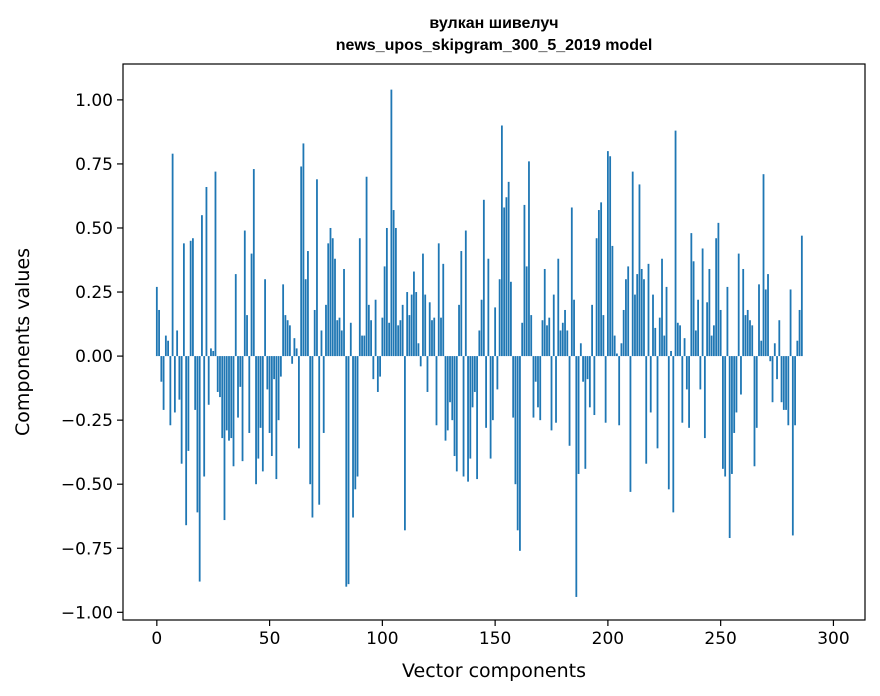 The image size is (880, 696). I want to click on y-tick-label: 0.25, so click(94, 293).